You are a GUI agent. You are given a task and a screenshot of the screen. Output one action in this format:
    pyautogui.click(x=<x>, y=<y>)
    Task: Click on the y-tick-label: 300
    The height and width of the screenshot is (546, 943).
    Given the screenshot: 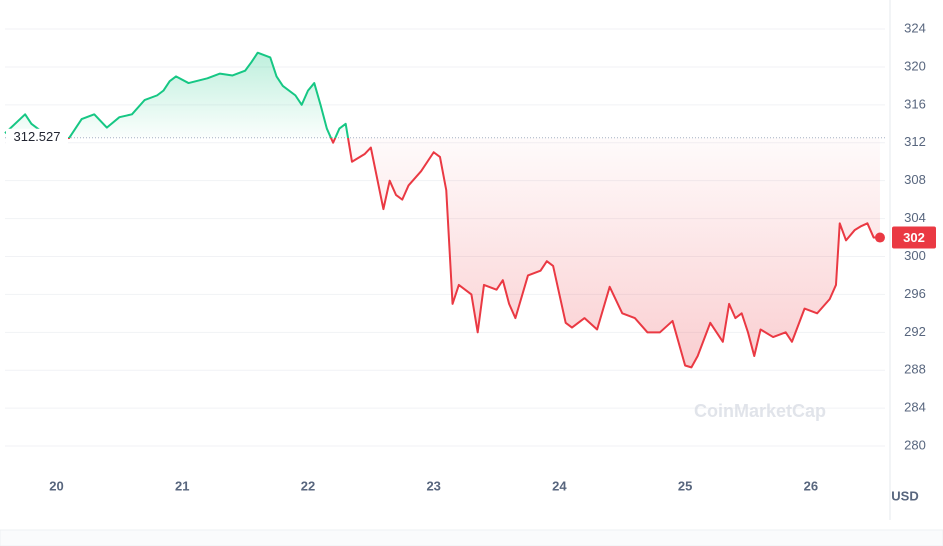 What is the action you would take?
    pyautogui.click(x=915, y=255)
    